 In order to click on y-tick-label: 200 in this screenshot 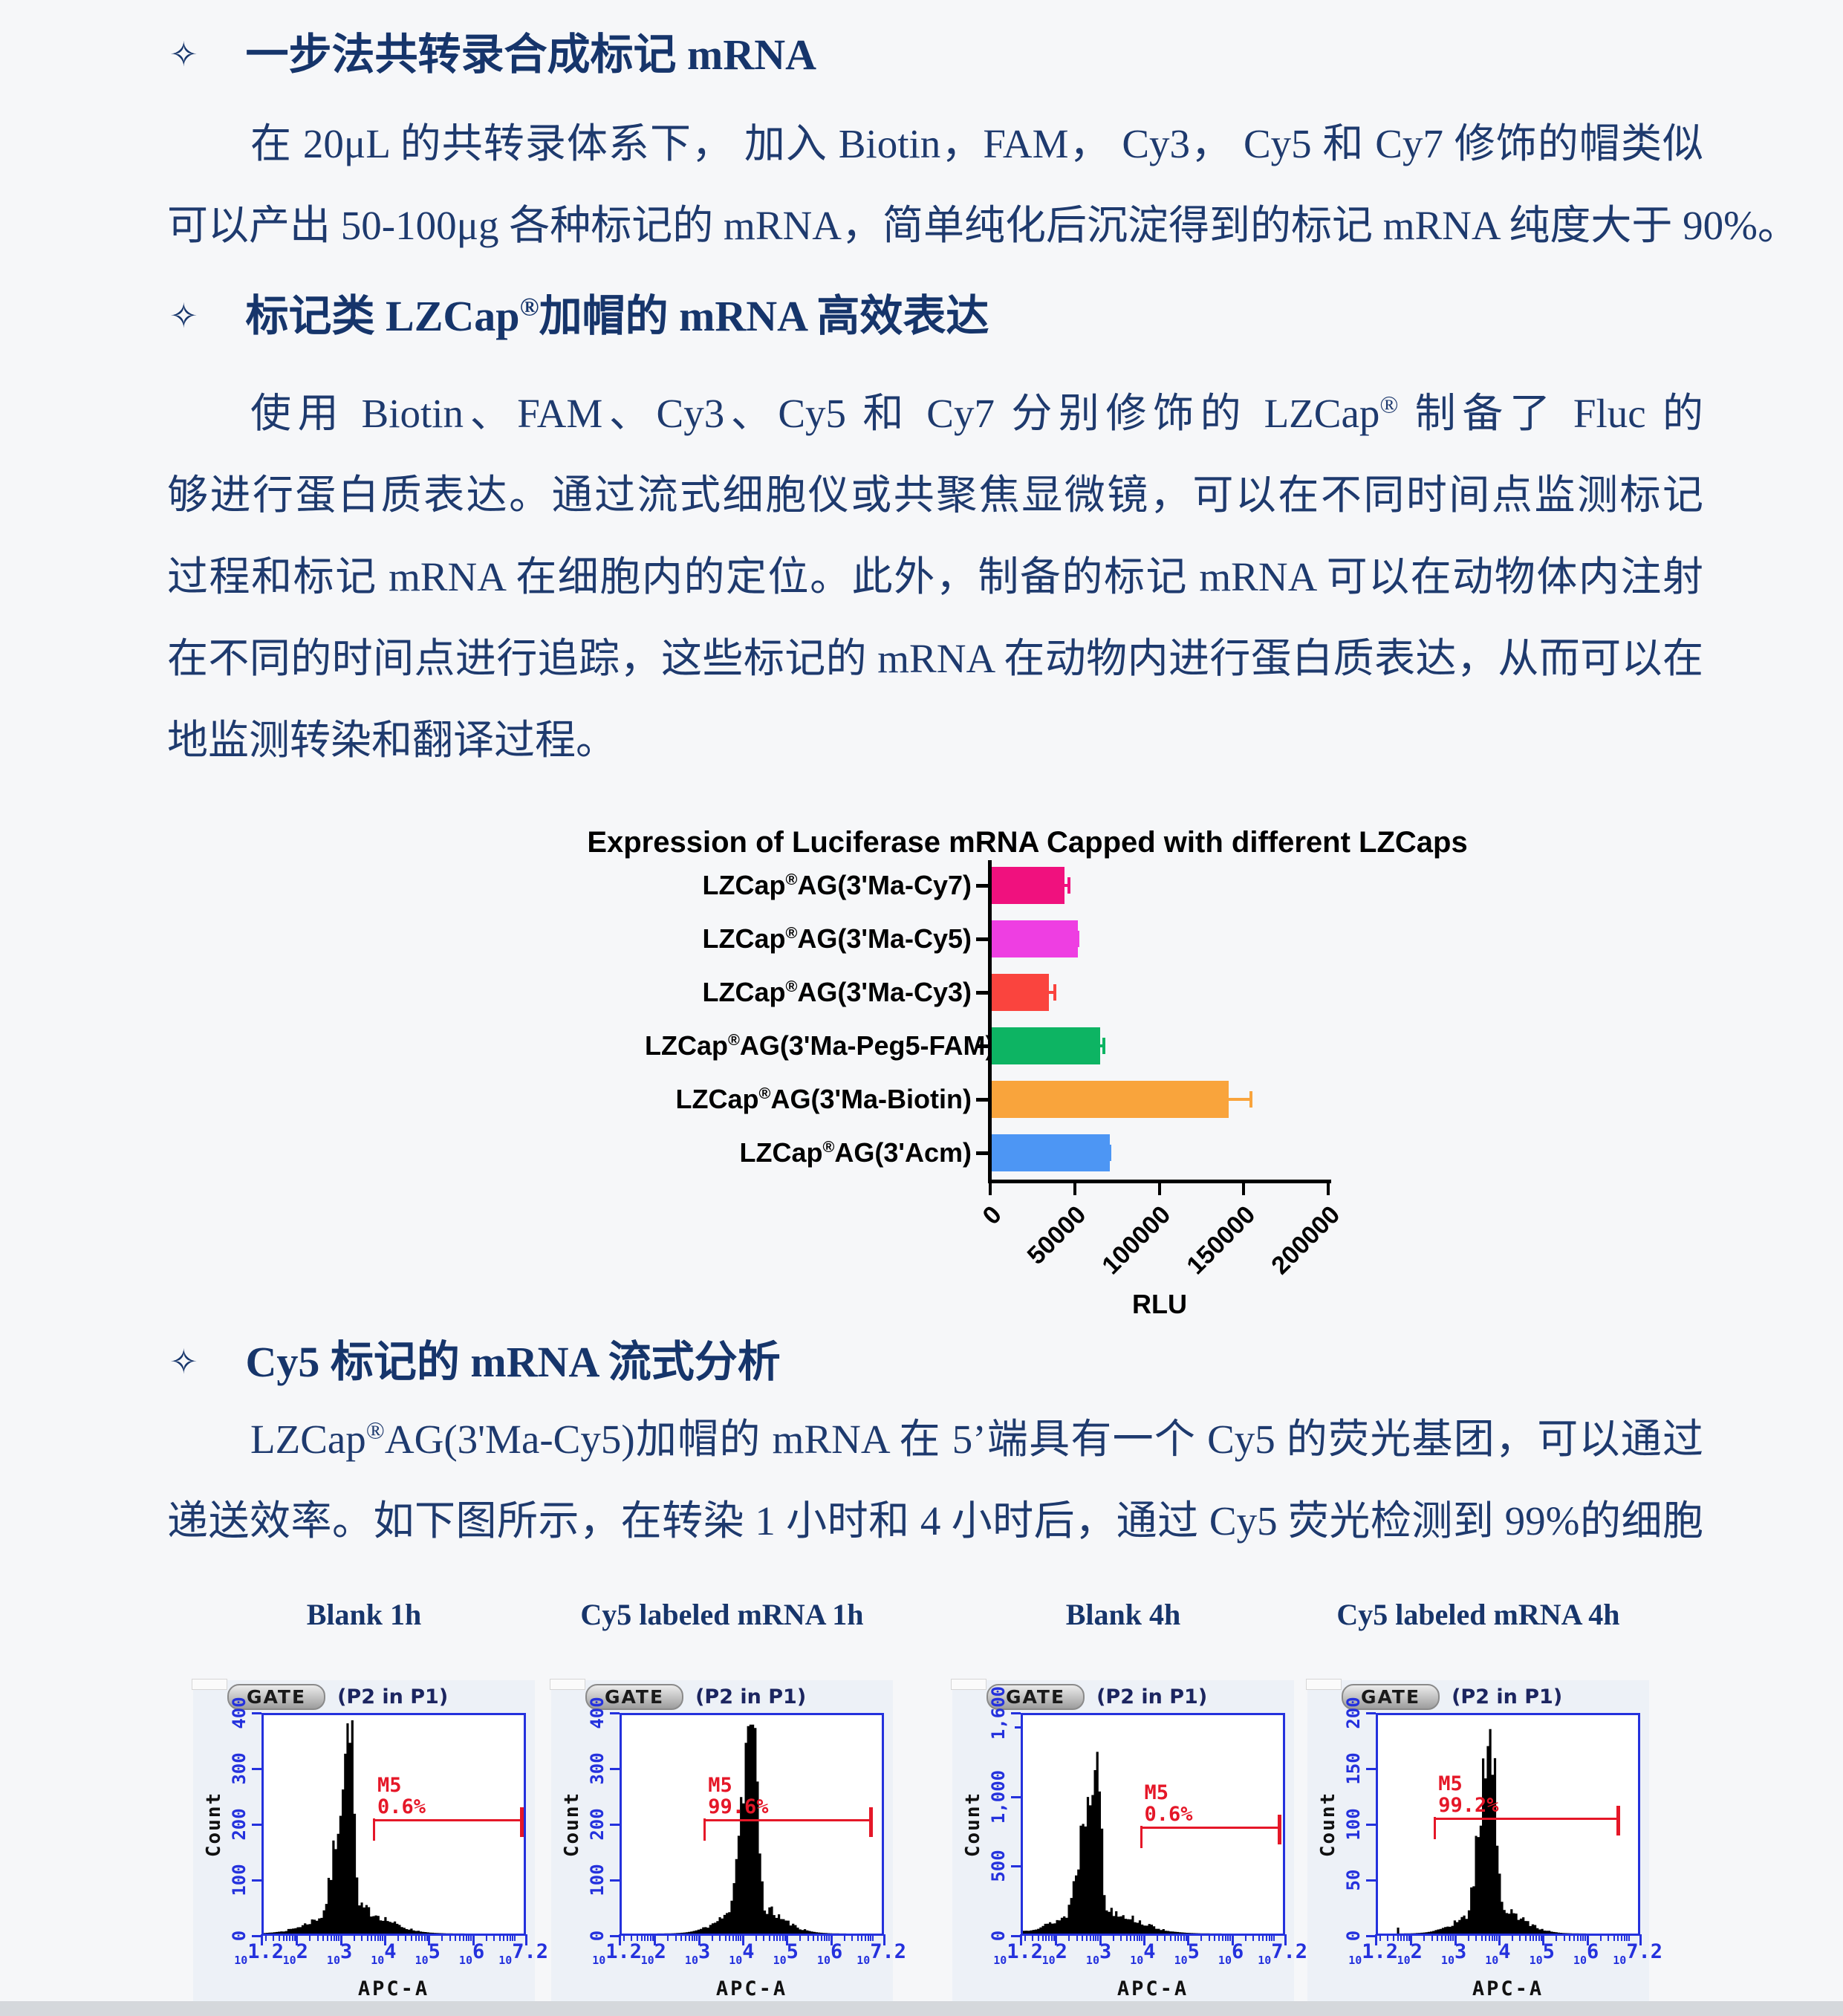, I will do `click(597, 1825)`.